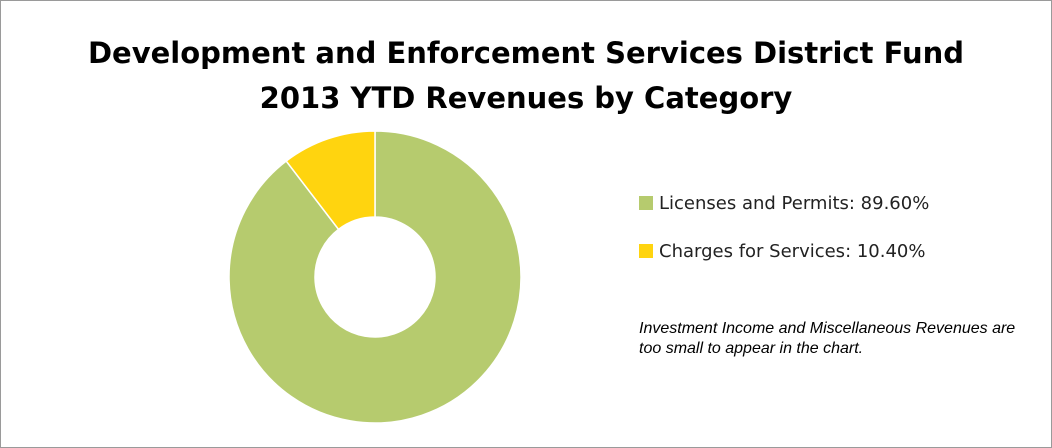 This screenshot has width=1052, height=448. What do you see at coordinates (794, 203) in the screenshot?
I see `legend-label-licenses-and-permits: Licenses and Permits: 89.60%` at bounding box center [794, 203].